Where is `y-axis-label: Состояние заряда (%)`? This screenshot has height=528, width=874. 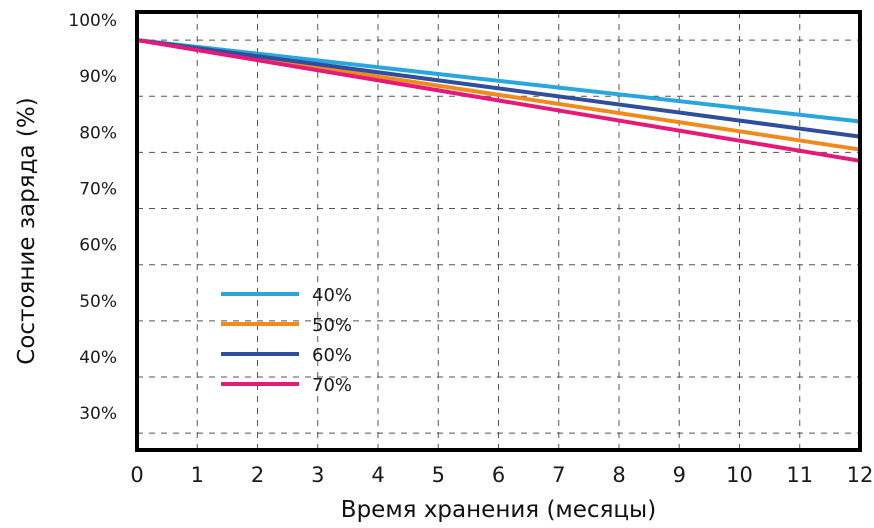
y-axis-label: Состояние заряда (%) is located at coordinates (27, 230).